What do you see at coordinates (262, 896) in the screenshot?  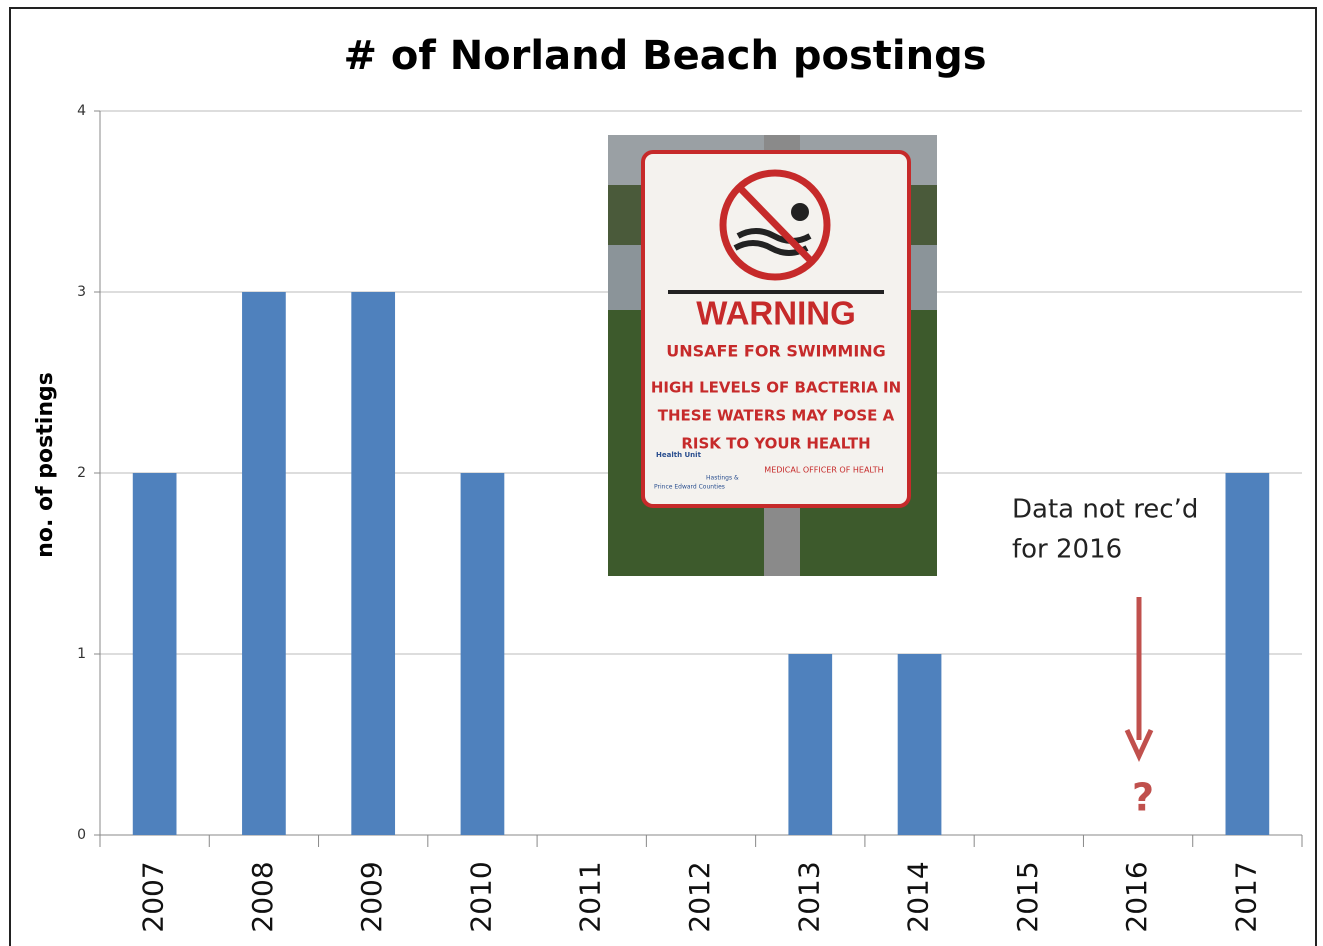 I see `x-tick-label: 2008` at bounding box center [262, 896].